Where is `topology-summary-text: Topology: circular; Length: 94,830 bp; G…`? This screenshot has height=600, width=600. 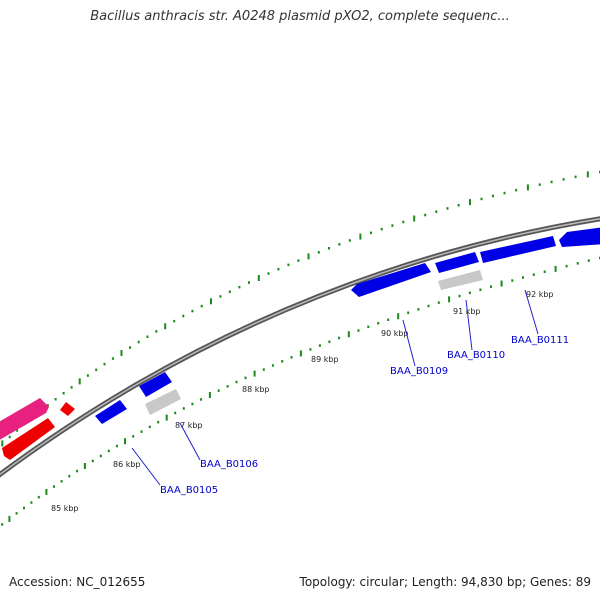
topology-summary-text: Topology: circular; Length: 94,830 bp; G… is located at coordinates (445, 582).